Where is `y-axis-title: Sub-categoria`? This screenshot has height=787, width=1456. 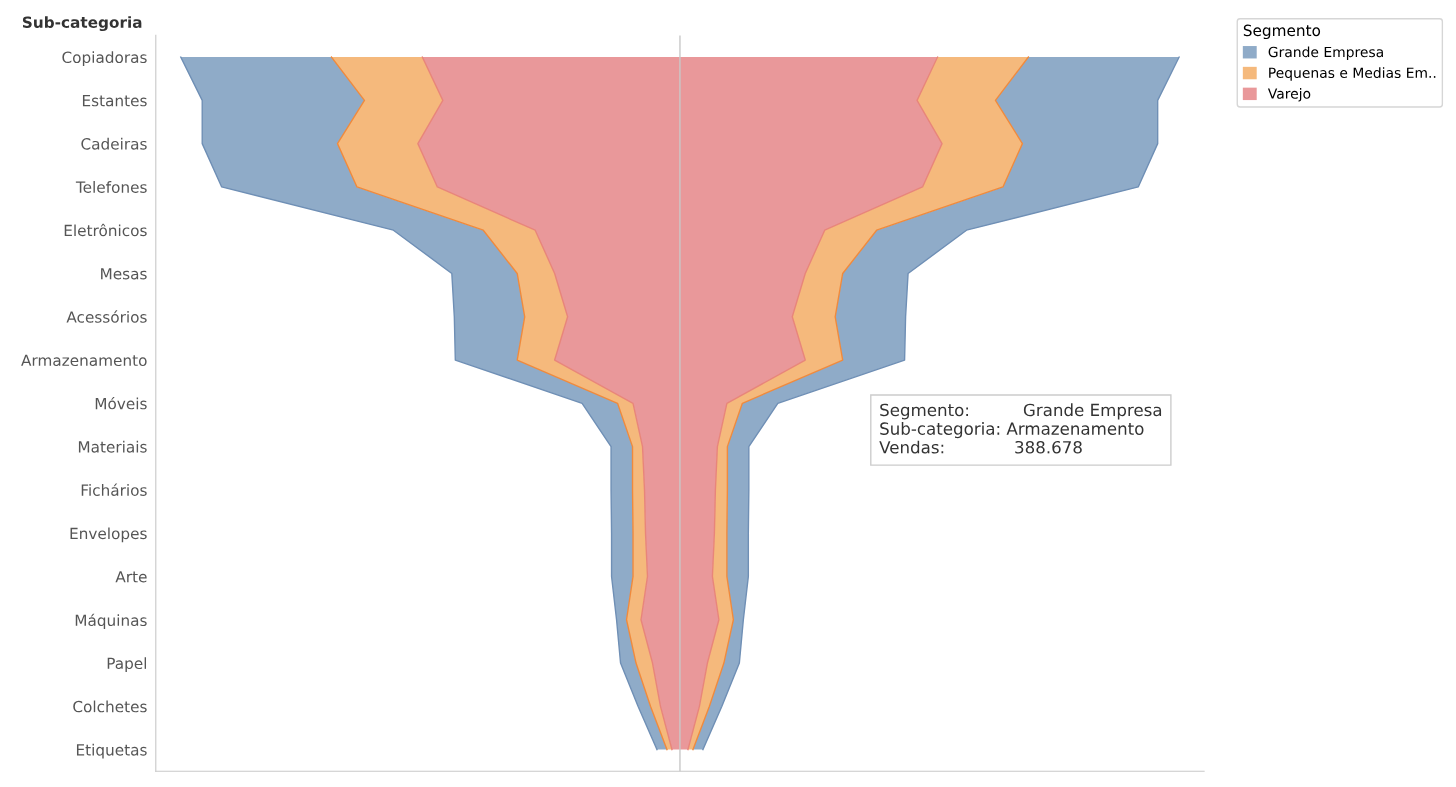
y-axis-title: Sub-categoria is located at coordinates (82, 24).